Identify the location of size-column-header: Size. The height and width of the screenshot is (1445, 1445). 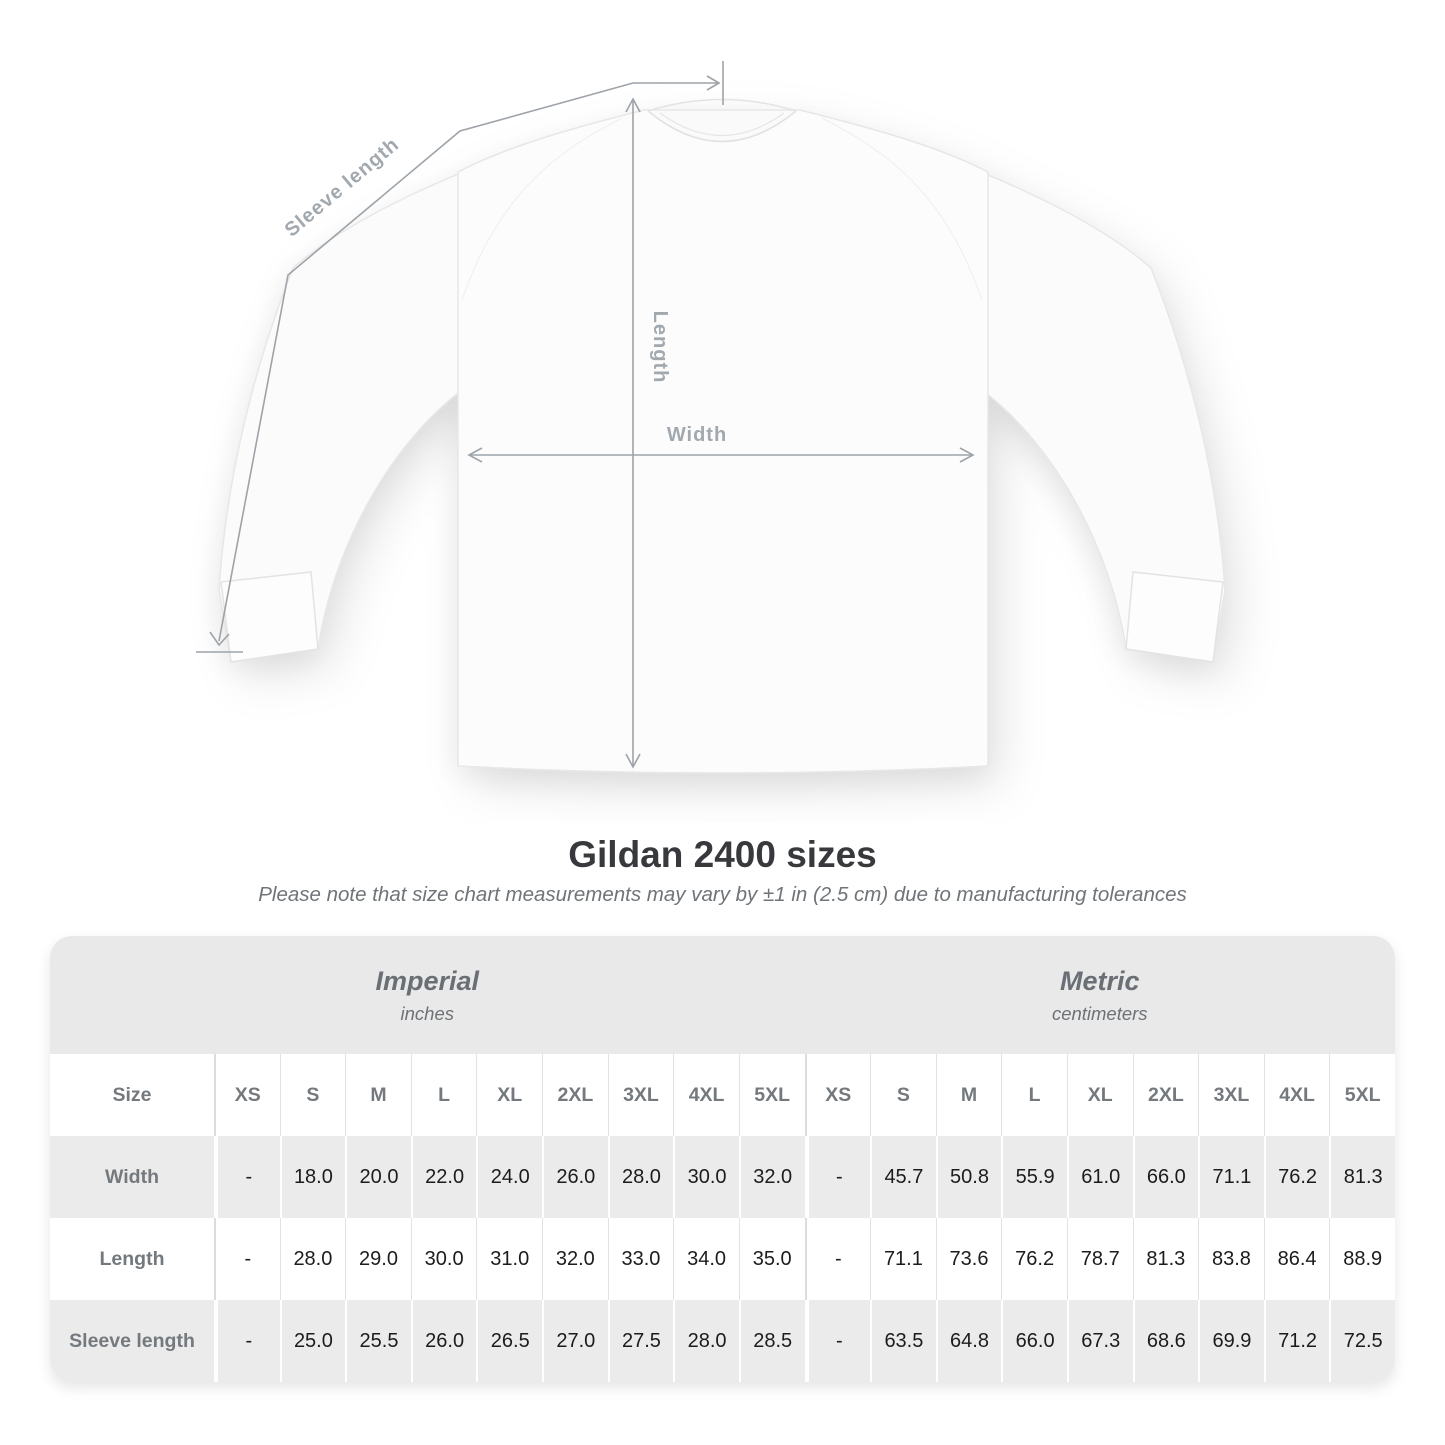
(132, 1094).